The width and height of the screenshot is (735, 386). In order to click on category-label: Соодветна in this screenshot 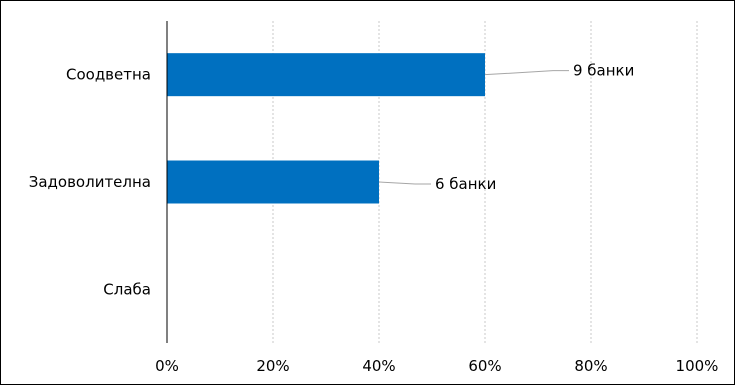, I will do `click(108, 75)`.